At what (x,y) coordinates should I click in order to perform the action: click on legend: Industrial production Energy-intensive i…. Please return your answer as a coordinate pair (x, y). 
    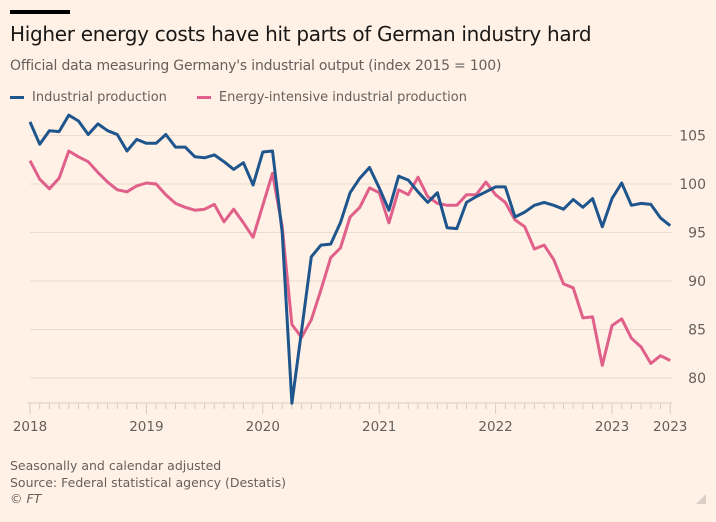
    Looking at the image, I should click on (253, 97).